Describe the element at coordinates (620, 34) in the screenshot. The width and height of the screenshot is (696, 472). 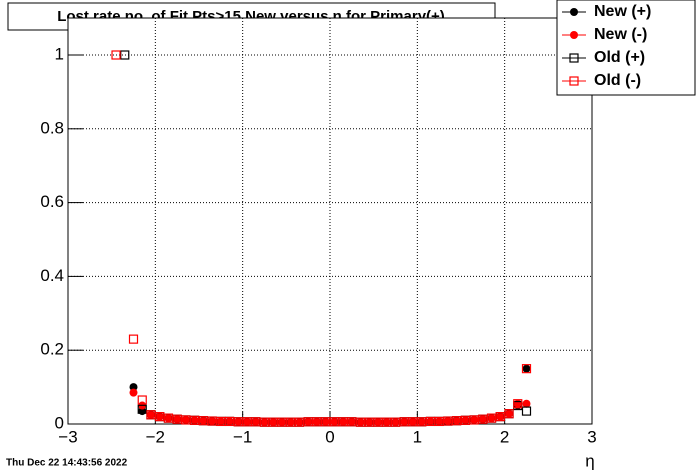
I see `legend-label: New (-)` at that location.